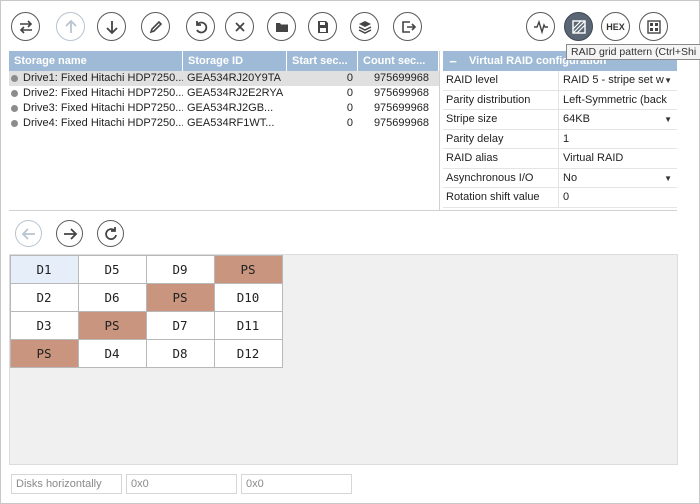 This screenshot has width=700, height=504. Describe the element at coordinates (501, 99) in the screenshot. I see `prop-label: Parity distribution` at that location.